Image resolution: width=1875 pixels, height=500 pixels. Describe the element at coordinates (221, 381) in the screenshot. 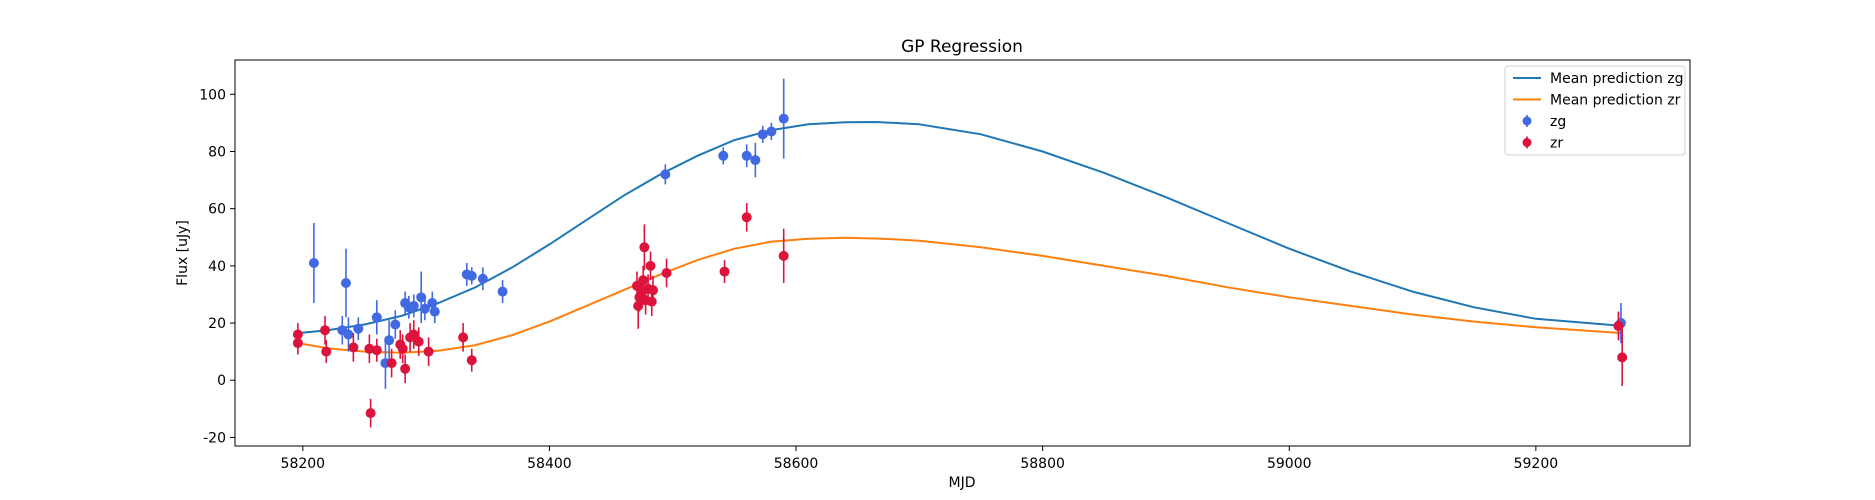

I see `y-tick-label: 0` at that location.